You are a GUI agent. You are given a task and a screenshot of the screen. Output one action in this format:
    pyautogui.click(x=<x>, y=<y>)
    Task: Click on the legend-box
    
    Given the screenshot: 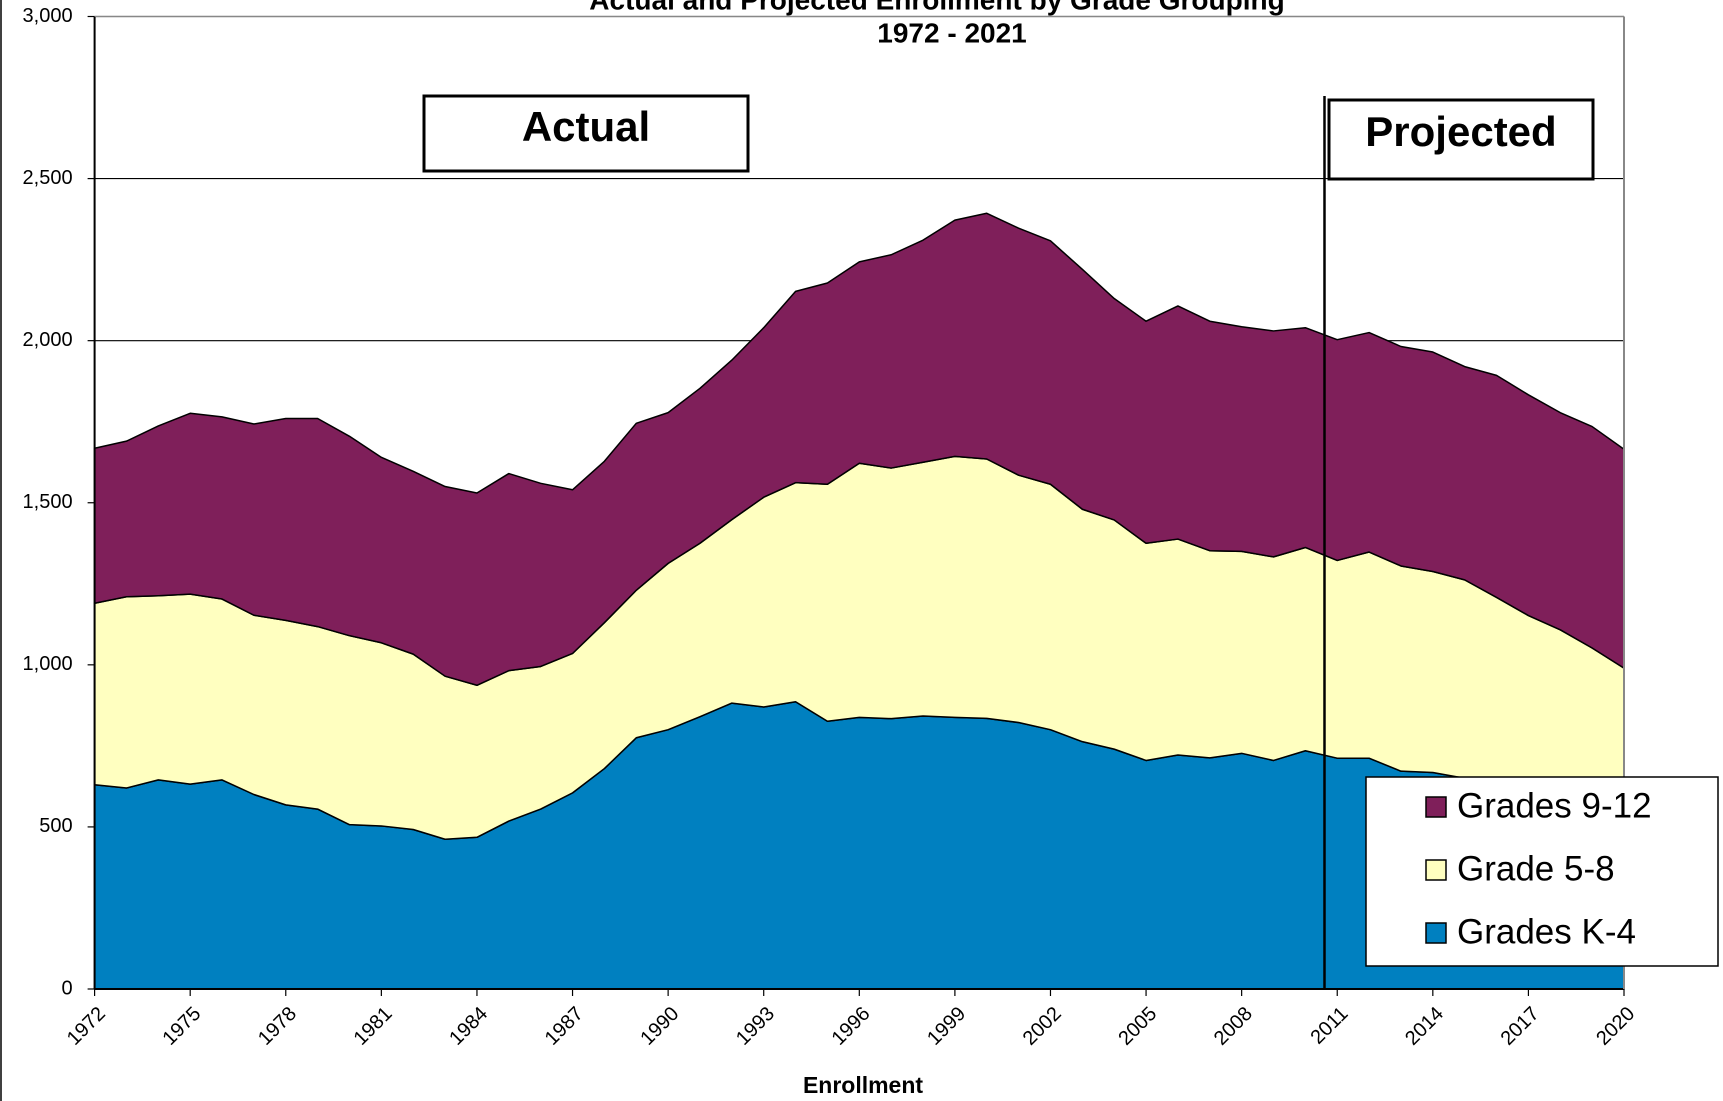 What is the action you would take?
    pyautogui.click(x=1542, y=871)
    